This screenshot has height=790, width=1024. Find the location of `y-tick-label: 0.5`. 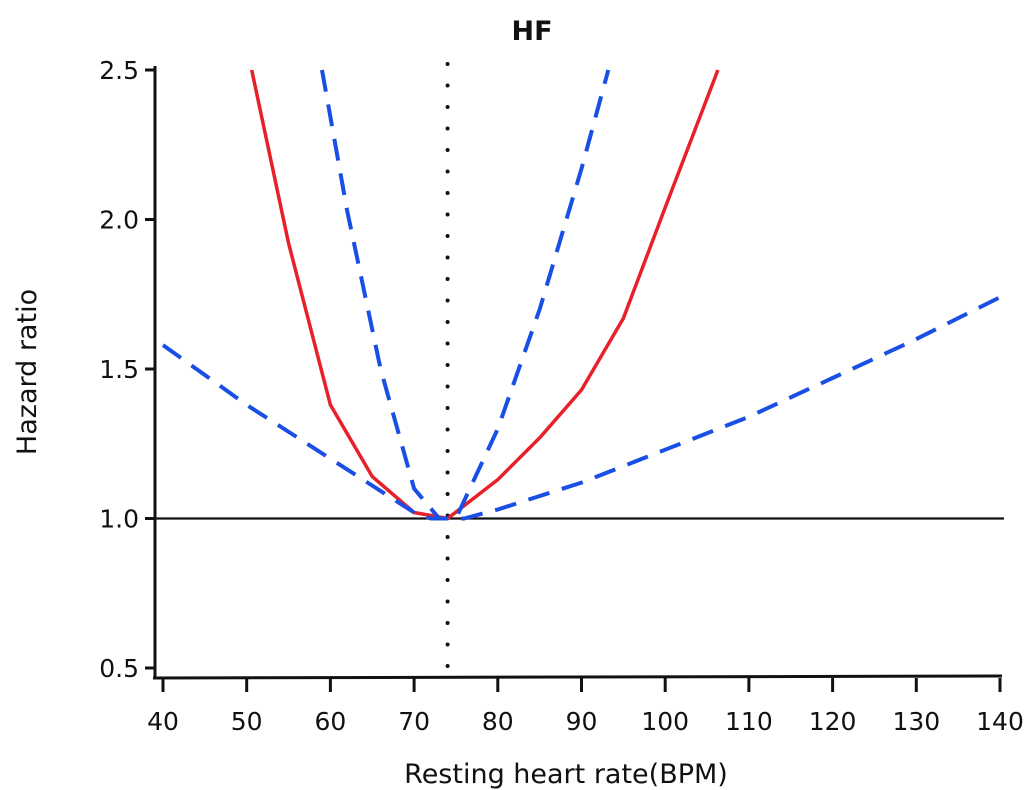

y-tick-label: 0.5 is located at coordinates (119, 668).